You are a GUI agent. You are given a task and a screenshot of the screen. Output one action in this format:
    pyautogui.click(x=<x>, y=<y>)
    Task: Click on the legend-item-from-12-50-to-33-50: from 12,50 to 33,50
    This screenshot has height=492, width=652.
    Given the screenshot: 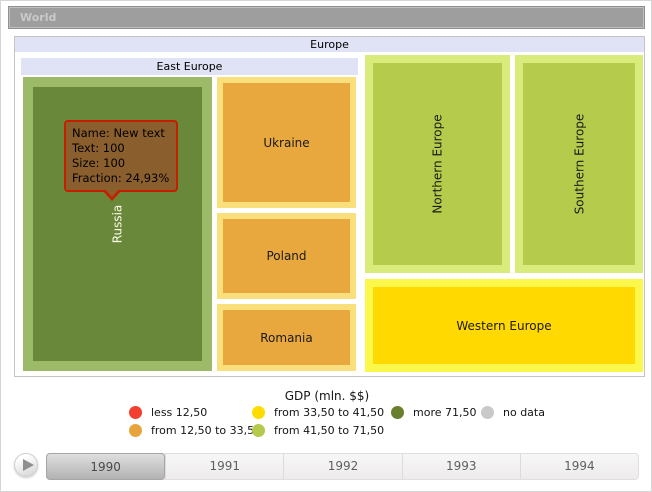 What is the action you would take?
    pyautogui.click(x=195, y=430)
    